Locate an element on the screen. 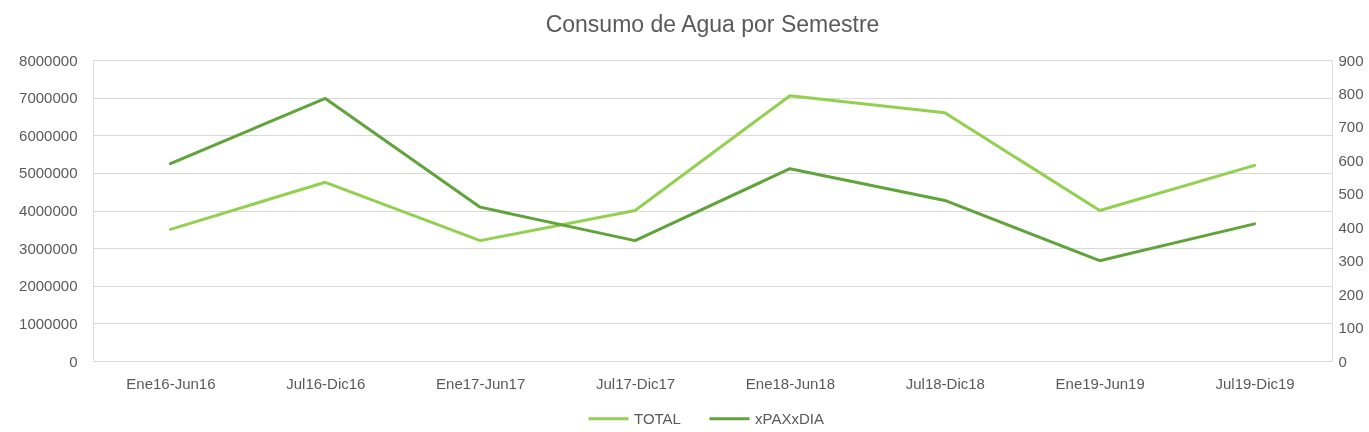 The height and width of the screenshot is (432, 1369). y2-tick-label: 900 is located at coordinates (1351, 60).